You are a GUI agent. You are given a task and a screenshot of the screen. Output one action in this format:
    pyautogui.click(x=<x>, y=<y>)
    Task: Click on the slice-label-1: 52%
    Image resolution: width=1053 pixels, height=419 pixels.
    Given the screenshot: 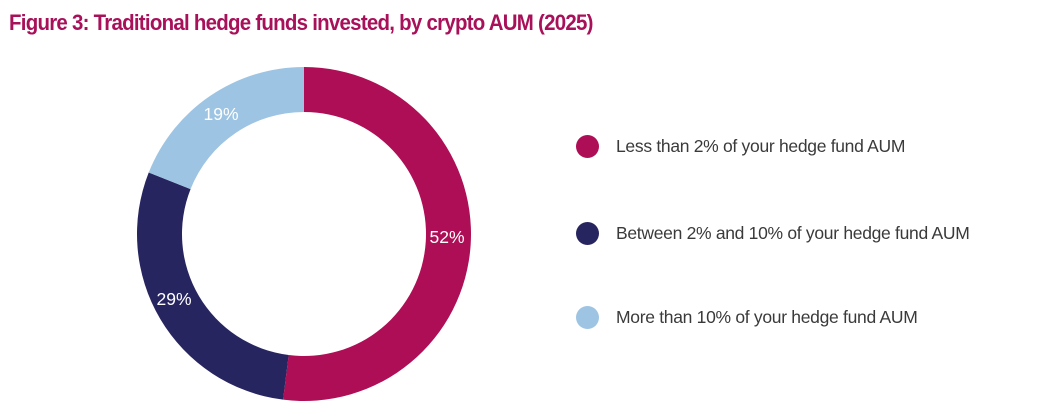 What is the action you would take?
    pyautogui.click(x=446, y=237)
    